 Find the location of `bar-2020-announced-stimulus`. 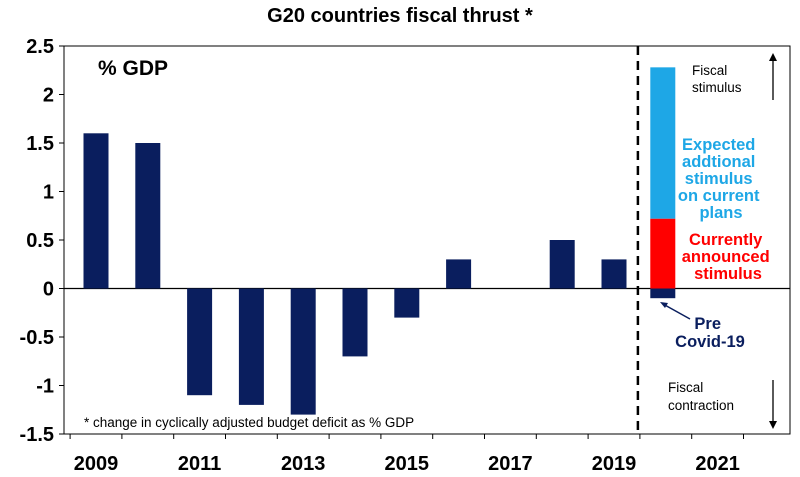

bar-2020-announced-stimulus is located at coordinates (663, 253).